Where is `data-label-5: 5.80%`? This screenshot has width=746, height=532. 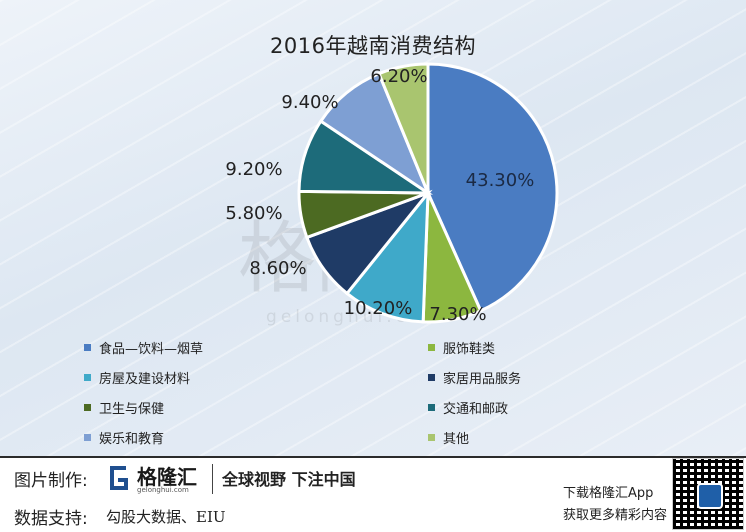
data-label-5: 5.80% is located at coordinates (253, 213).